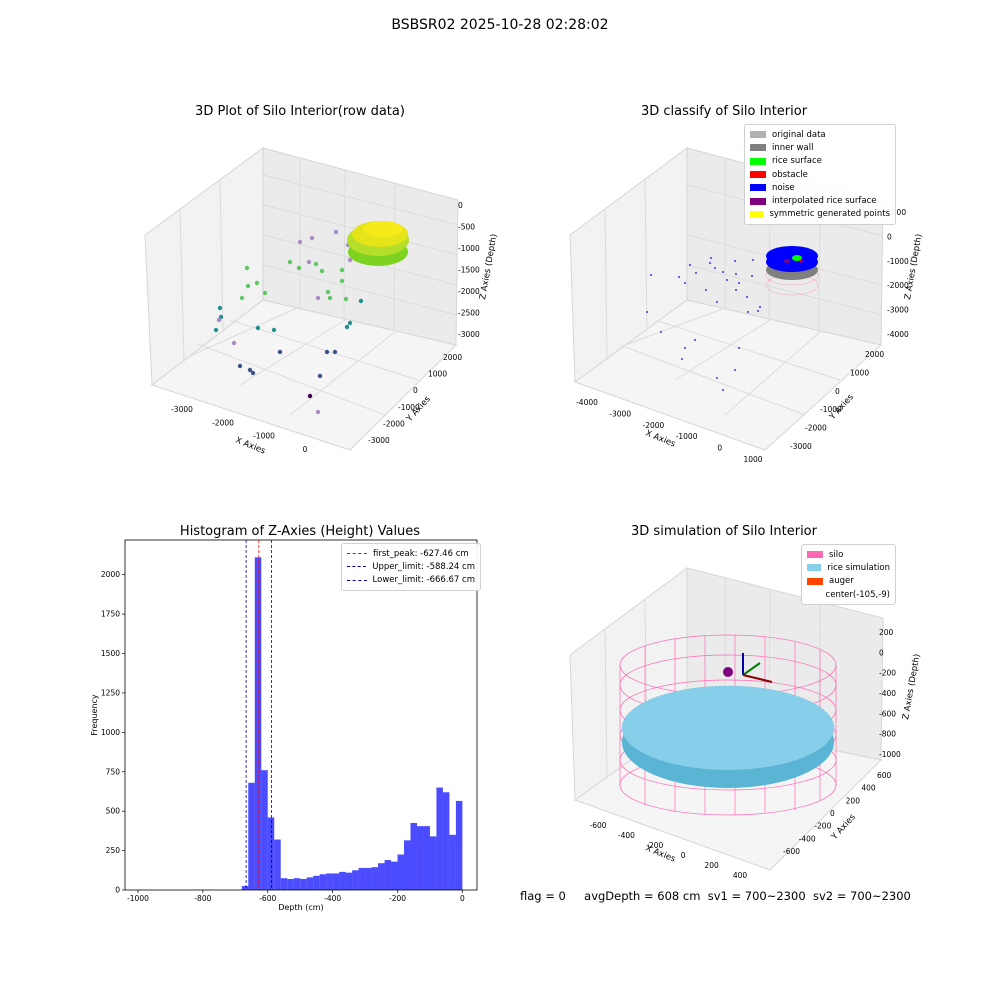 The image size is (1000, 1000). What do you see at coordinates (874, 354) in the screenshot?
I see `classify-y-tick: 2000` at bounding box center [874, 354].